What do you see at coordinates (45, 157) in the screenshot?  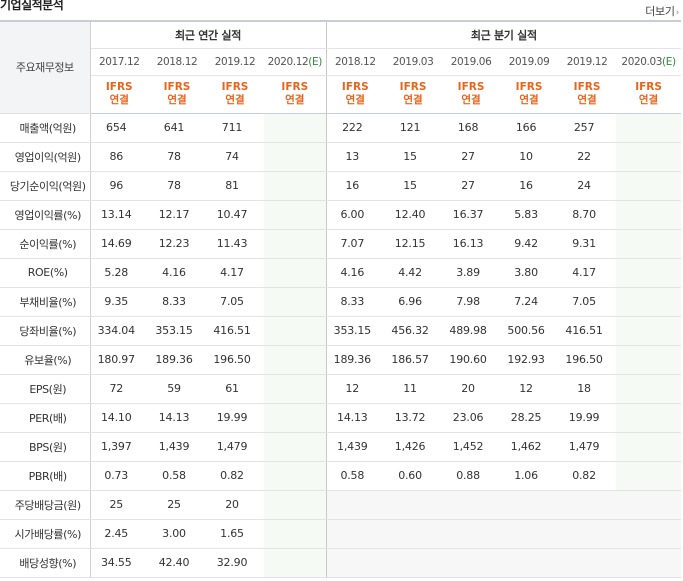 I see `row-label: 영업이익(억원)` at bounding box center [45, 157].